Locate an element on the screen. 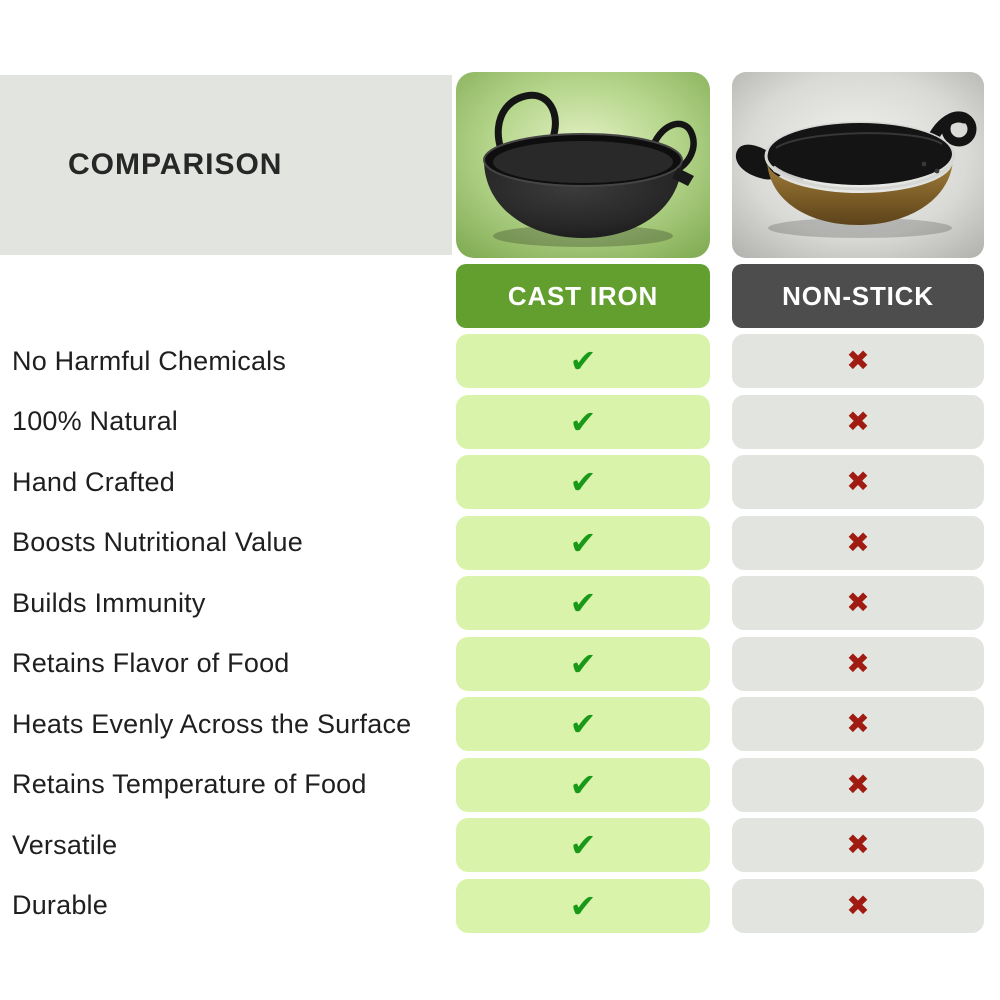 This screenshot has height=1000, width=1000. table-row: Versatile ✔ ✖ is located at coordinates (500, 848).